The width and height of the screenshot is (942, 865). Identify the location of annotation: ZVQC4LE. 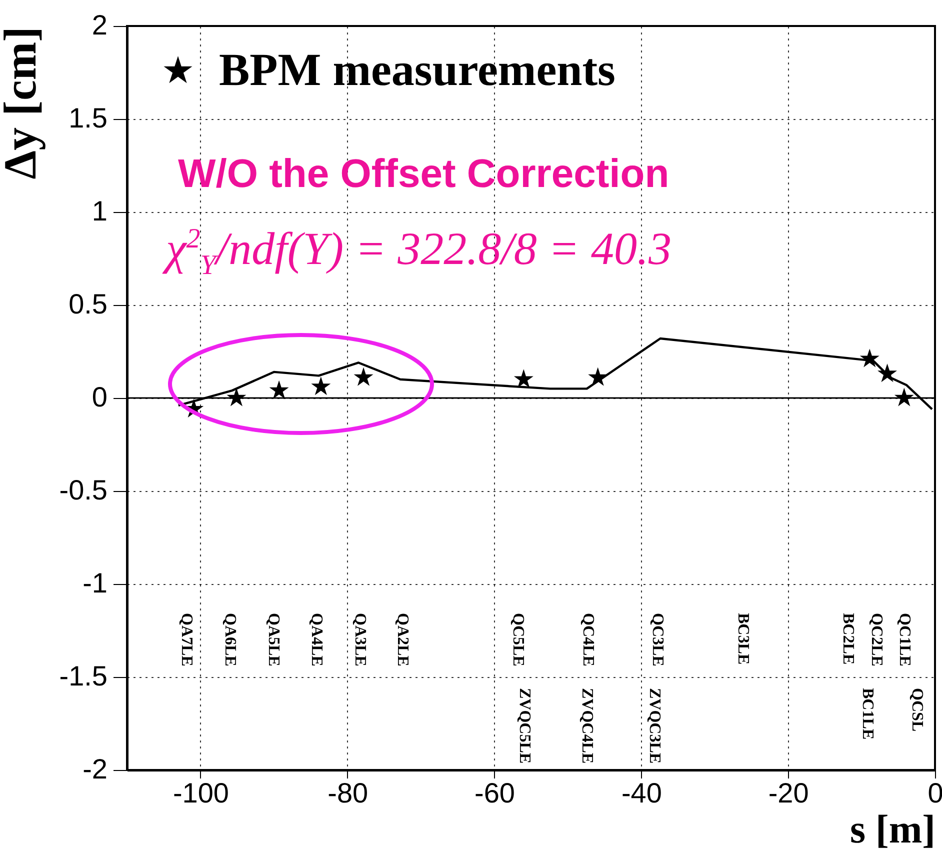
(587, 726).